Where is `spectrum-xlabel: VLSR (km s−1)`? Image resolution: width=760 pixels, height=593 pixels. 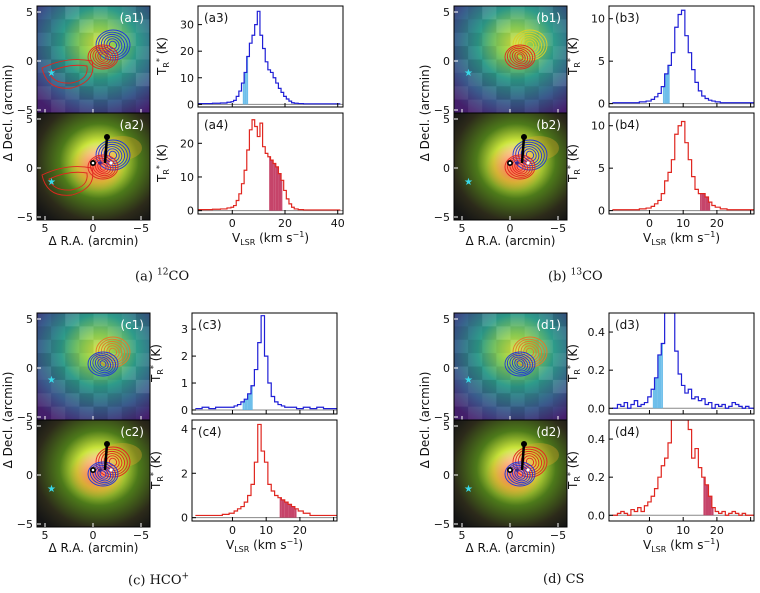 spectrum-xlabel: VLSR (km s−1) is located at coordinates (264, 545).